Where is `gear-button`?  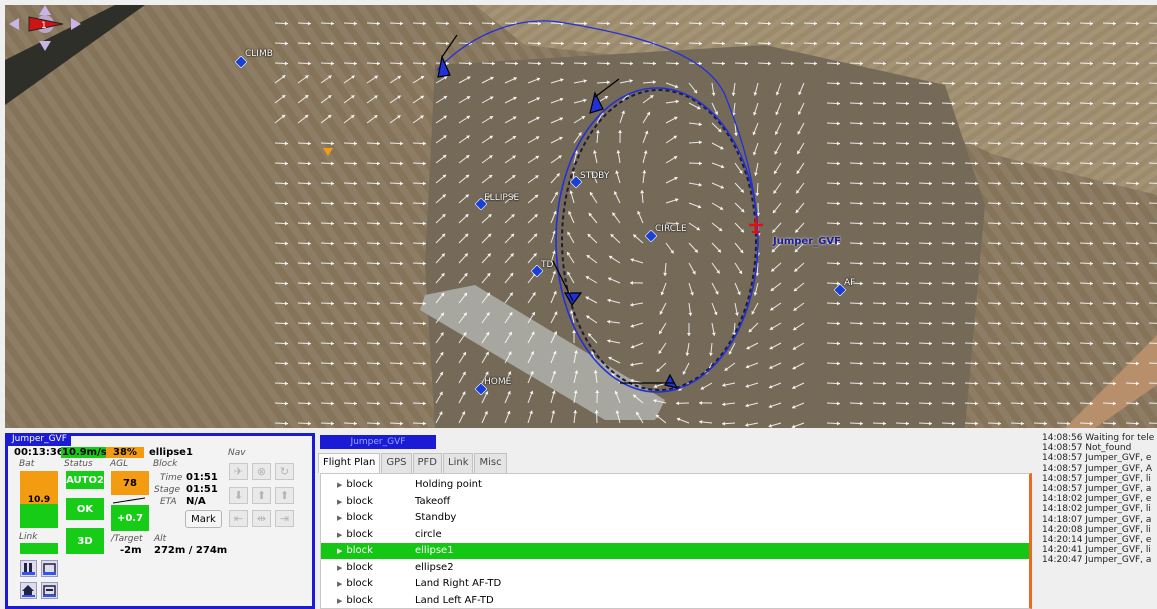 gear-button is located at coordinates (49, 568).